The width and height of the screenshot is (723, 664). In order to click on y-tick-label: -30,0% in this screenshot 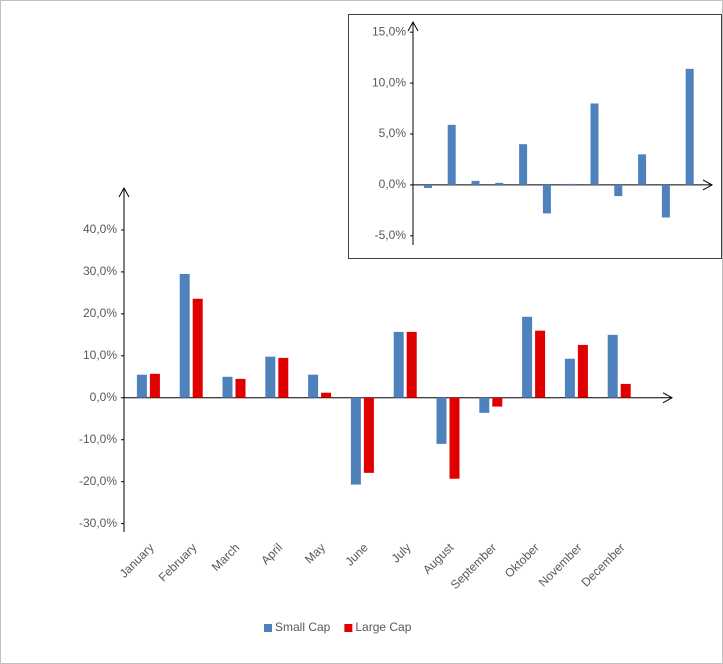, I will do `click(98, 523)`.